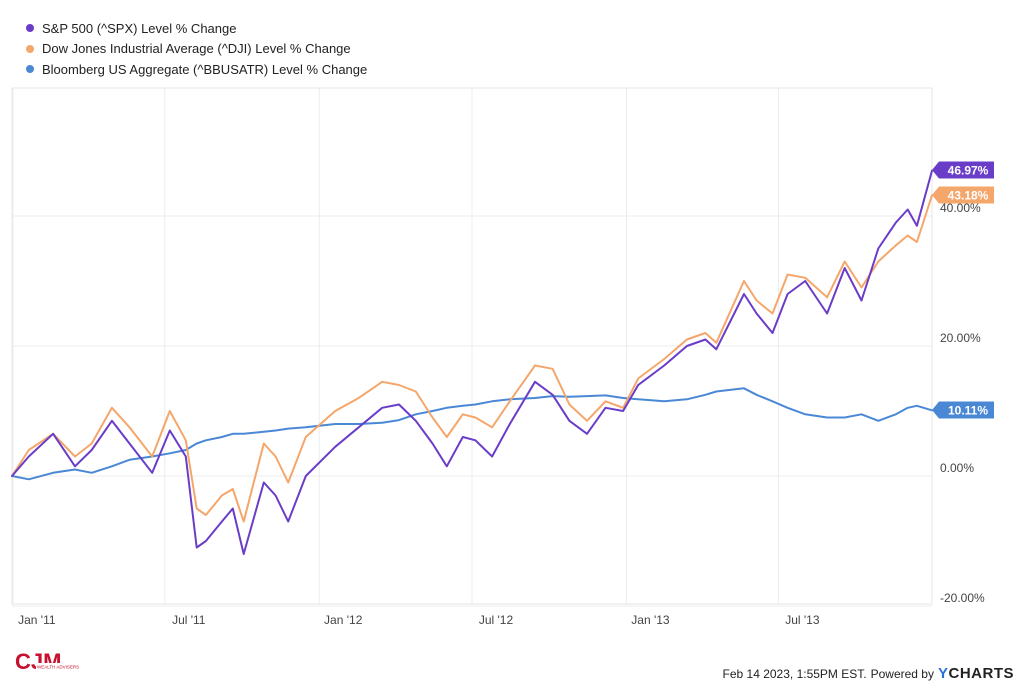 This screenshot has height=684, width=1024. I want to click on ycharts-logo: YCHARTS, so click(976, 673).